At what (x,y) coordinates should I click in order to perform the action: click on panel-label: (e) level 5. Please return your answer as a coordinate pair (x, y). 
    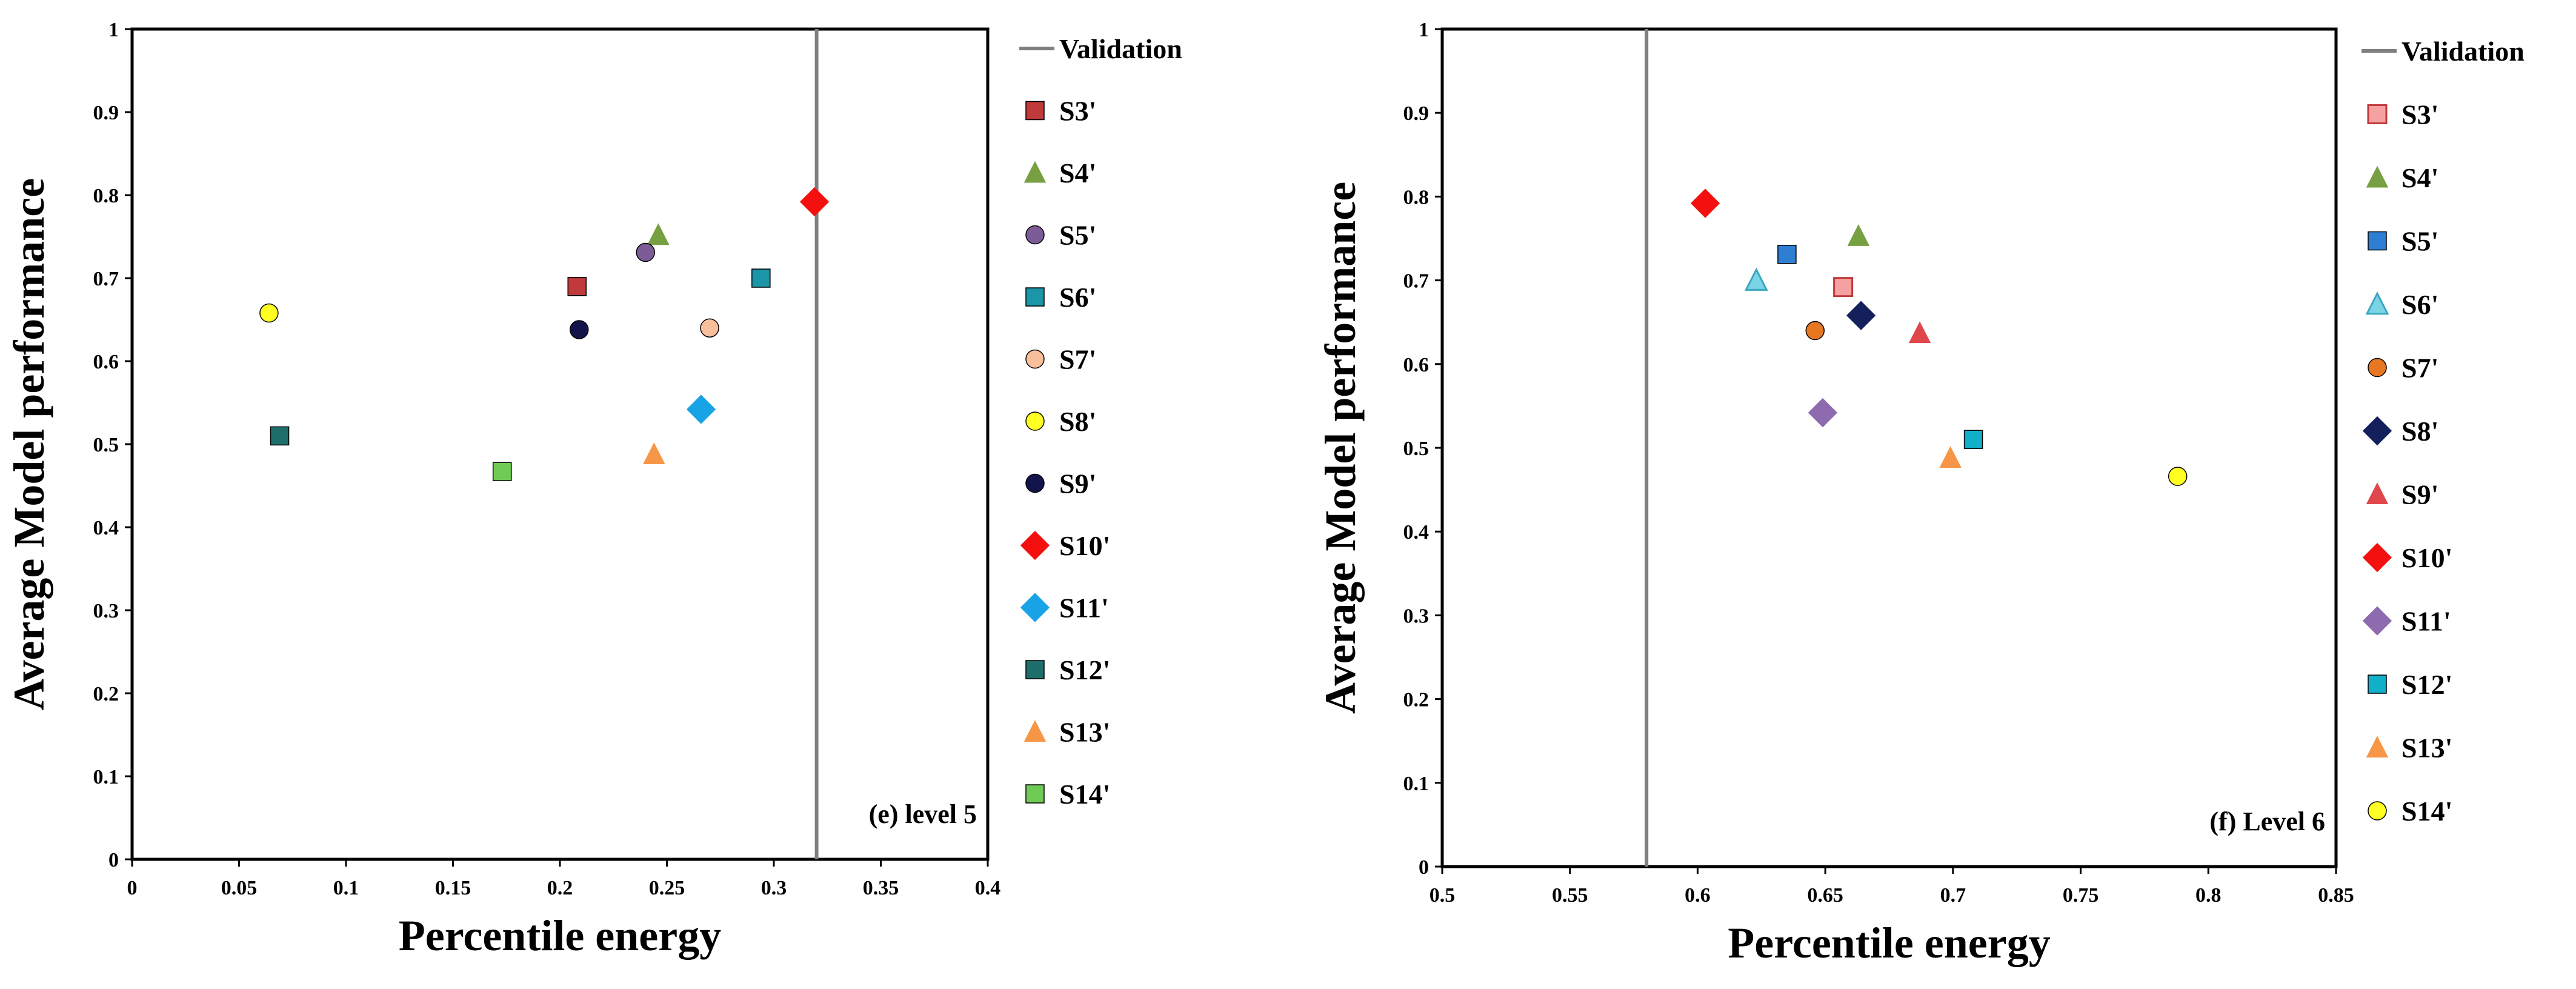
    Looking at the image, I should click on (923, 814).